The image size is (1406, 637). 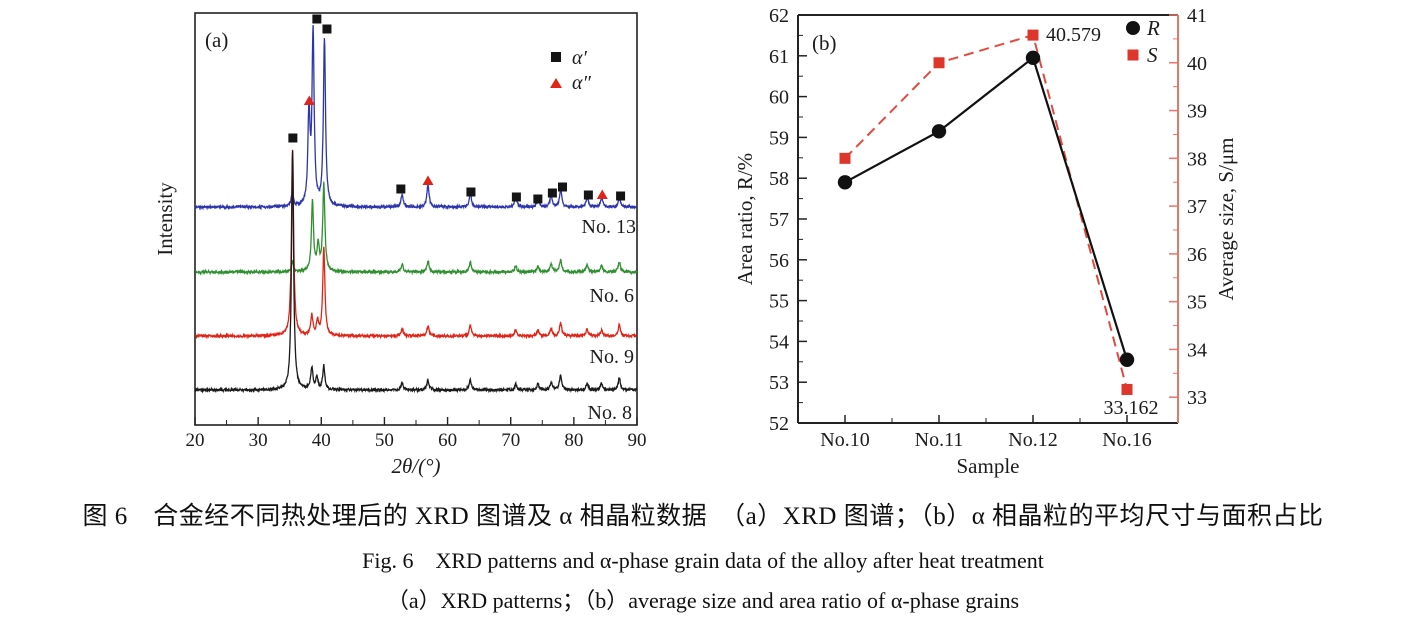 What do you see at coordinates (573, 440) in the screenshot?
I see `xrd-x-tick-label: 80` at bounding box center [573, 440].